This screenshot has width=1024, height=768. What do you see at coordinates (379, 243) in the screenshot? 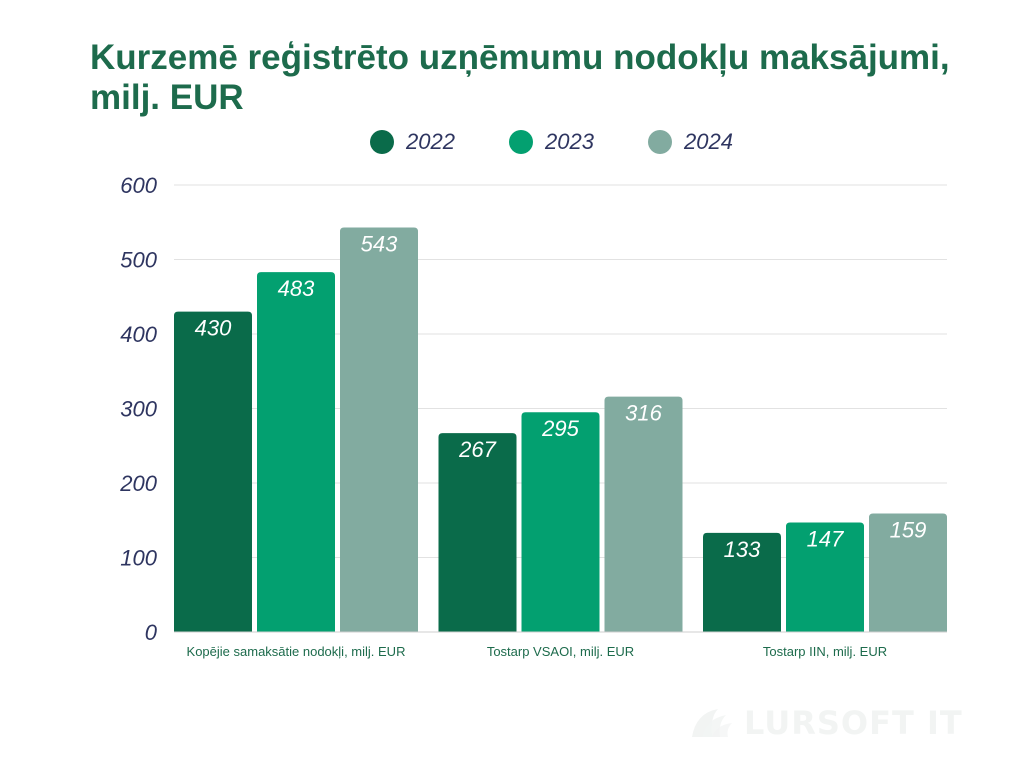
I see `bar-value-label: 543` at bounding box center [379, 243].